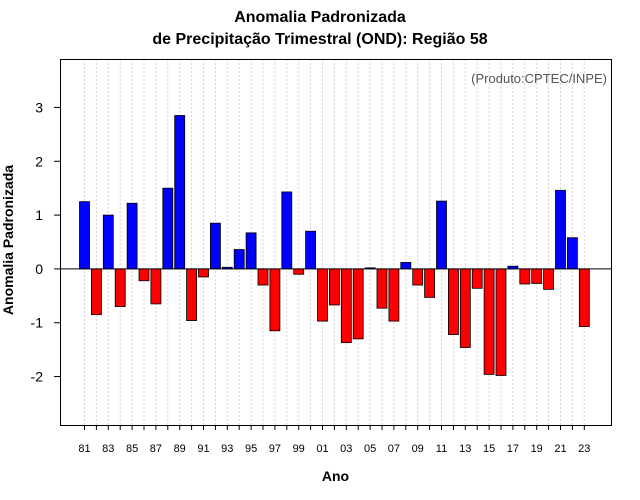  I want to click on x-tick-label: 23, so click(584, 449).